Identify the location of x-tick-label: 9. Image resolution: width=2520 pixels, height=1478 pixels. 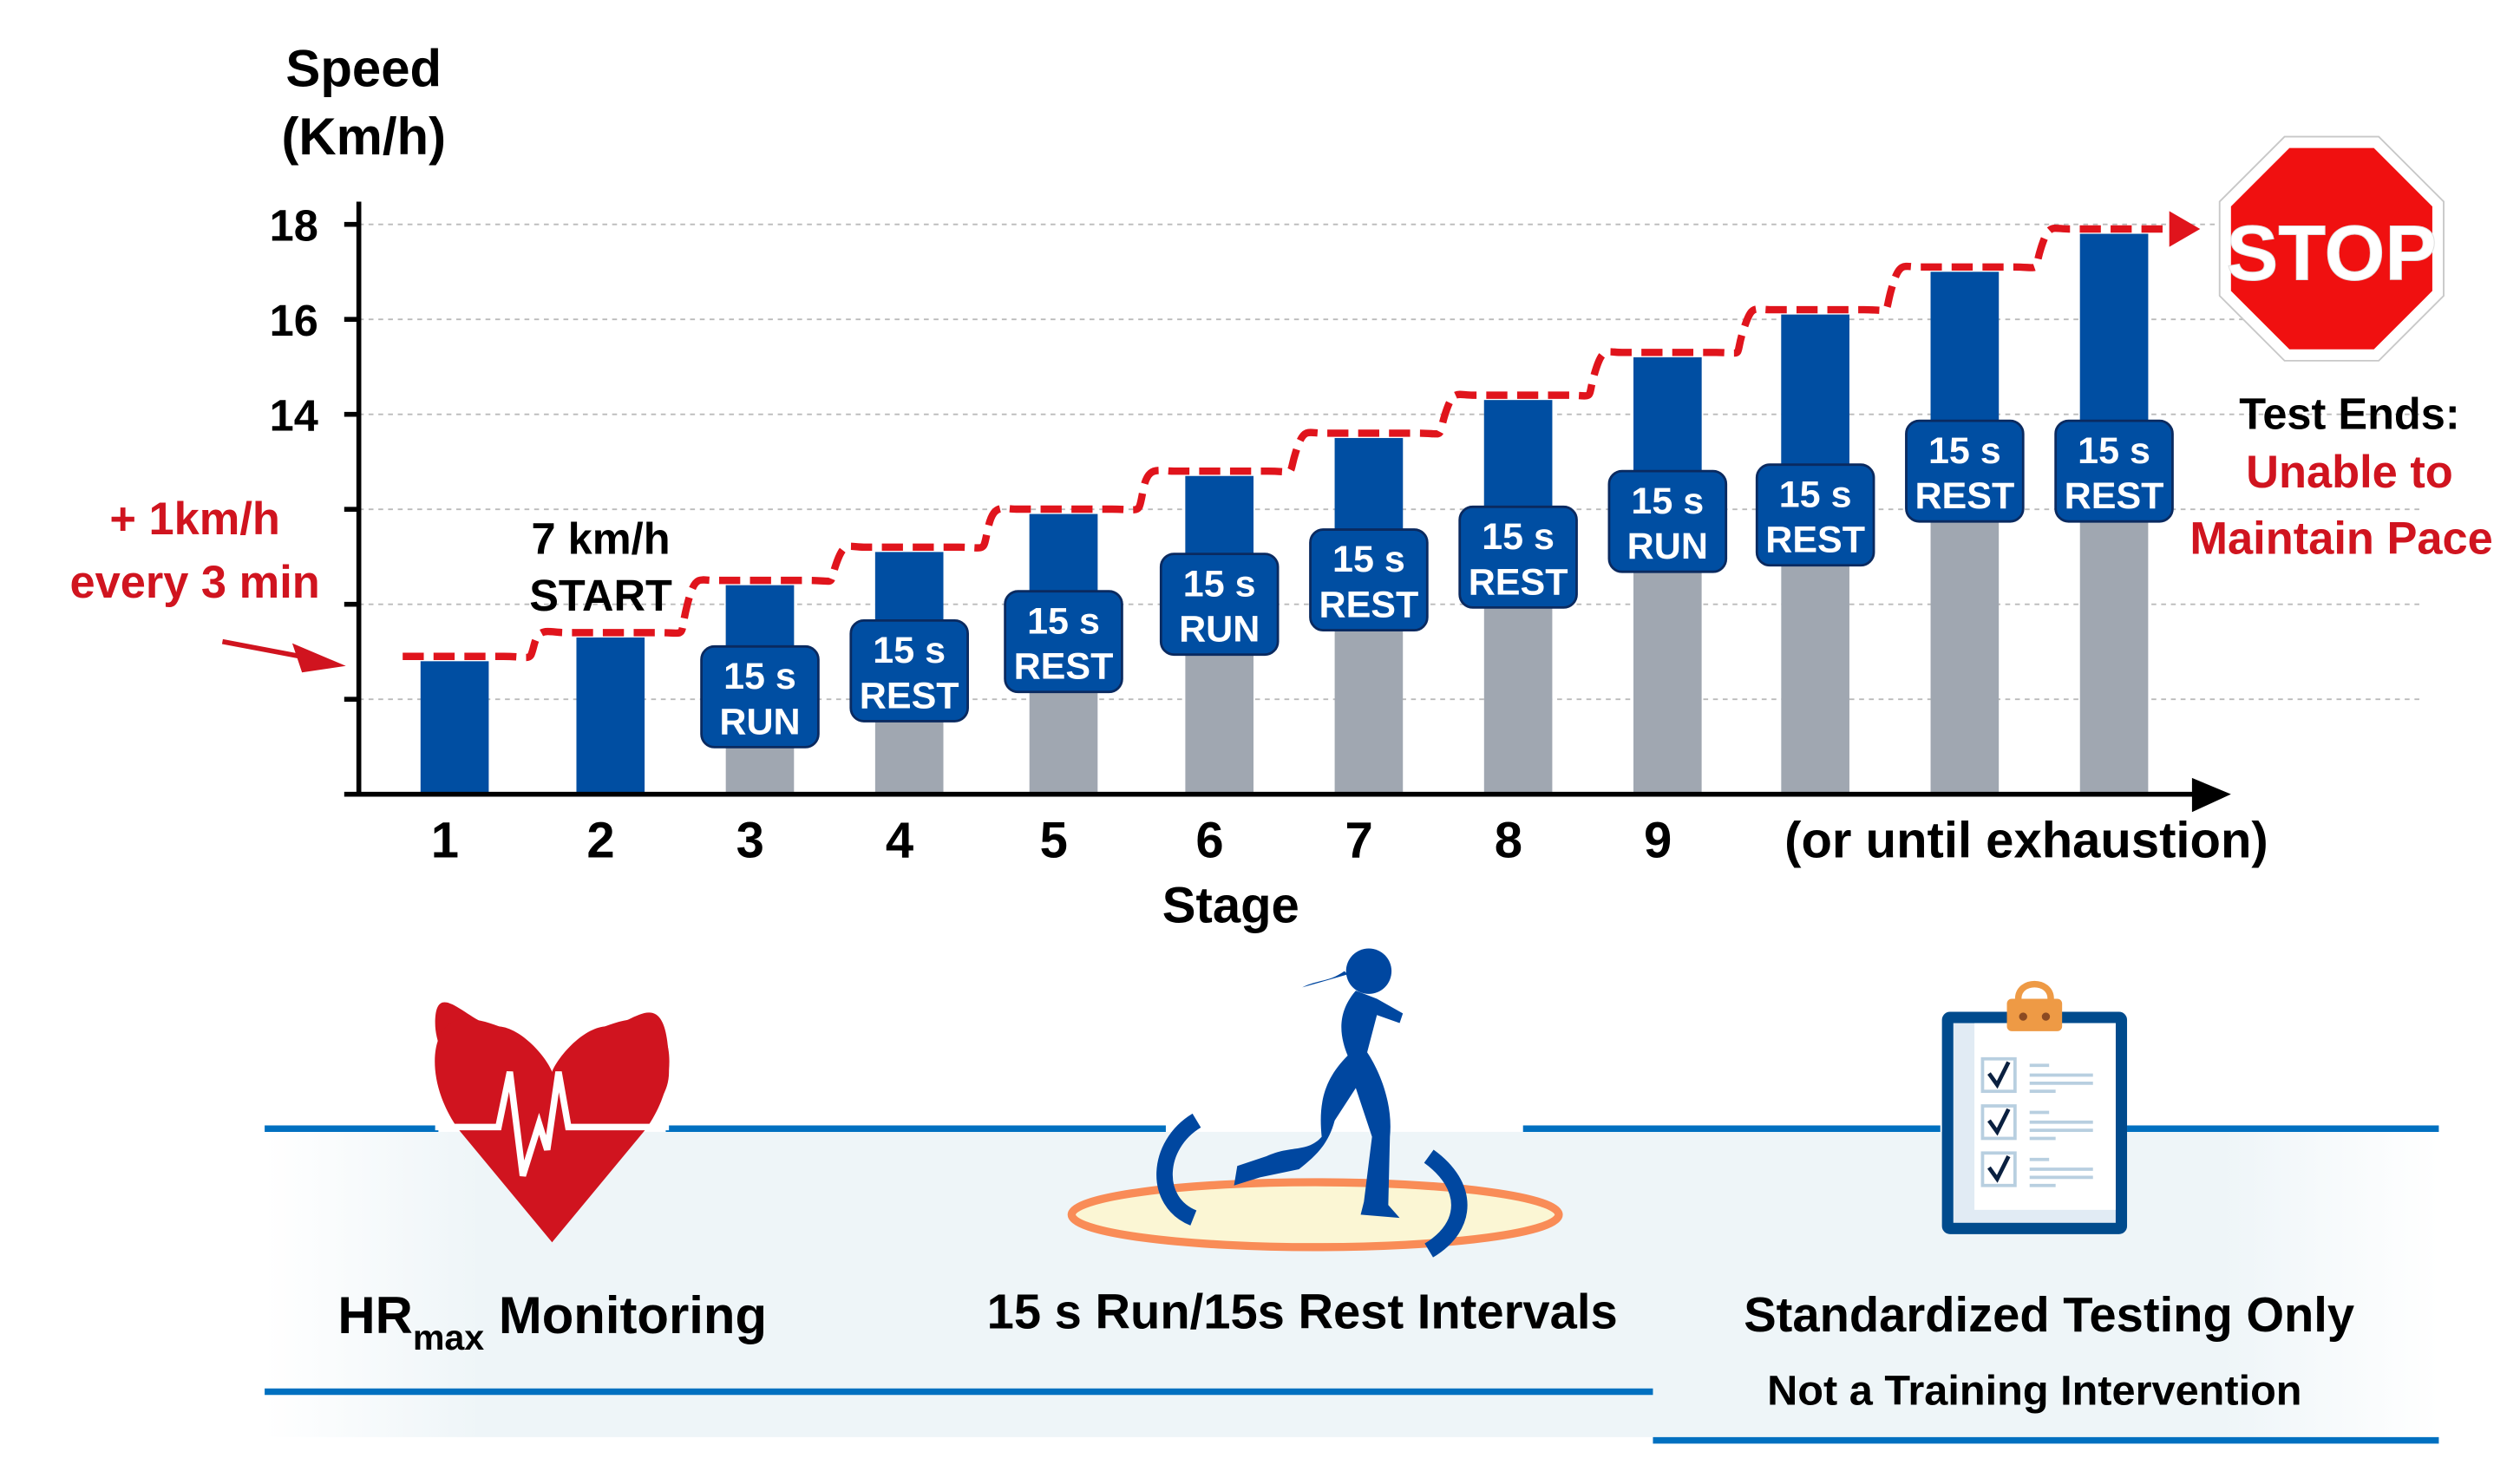
(1658, 841).